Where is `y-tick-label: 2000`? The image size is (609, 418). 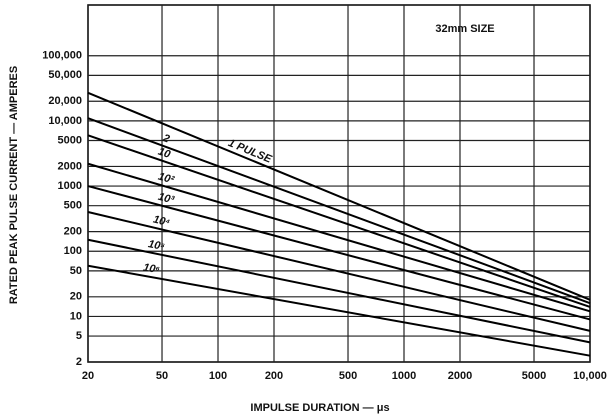 y-tick-label: 2000 is located at coordinates (70, 166).